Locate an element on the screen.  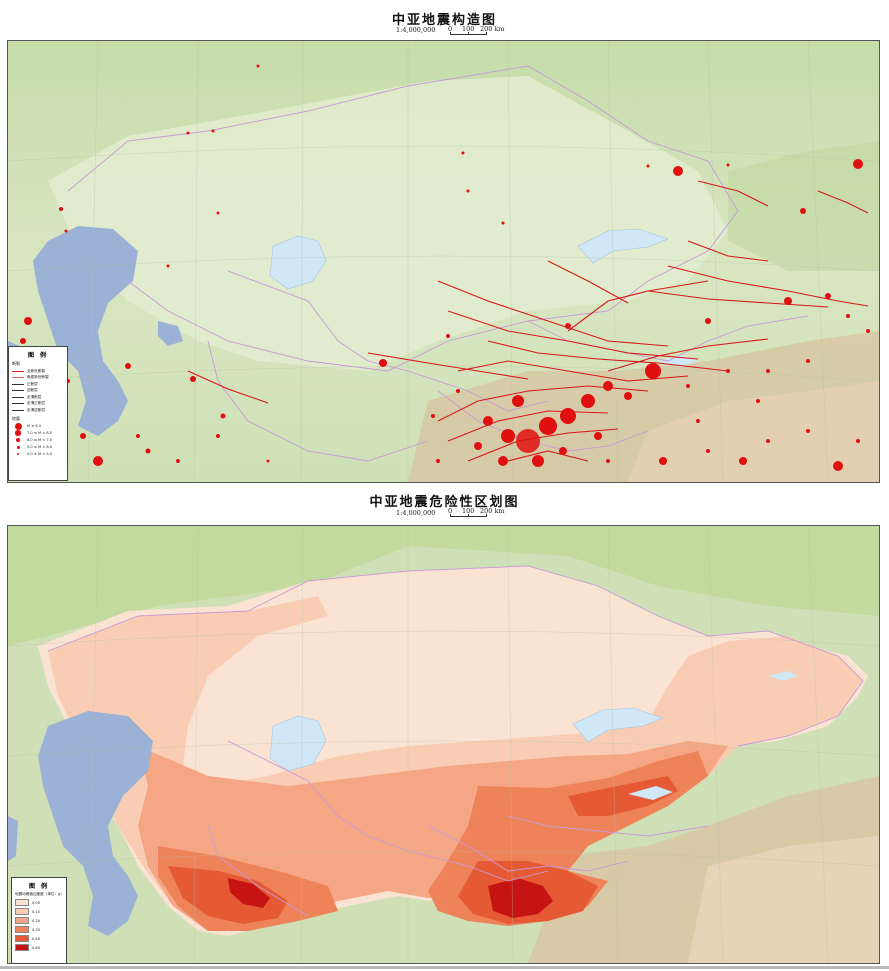
fault-legend-label: 走滑逆断层 is located at coordinates (36, 409).